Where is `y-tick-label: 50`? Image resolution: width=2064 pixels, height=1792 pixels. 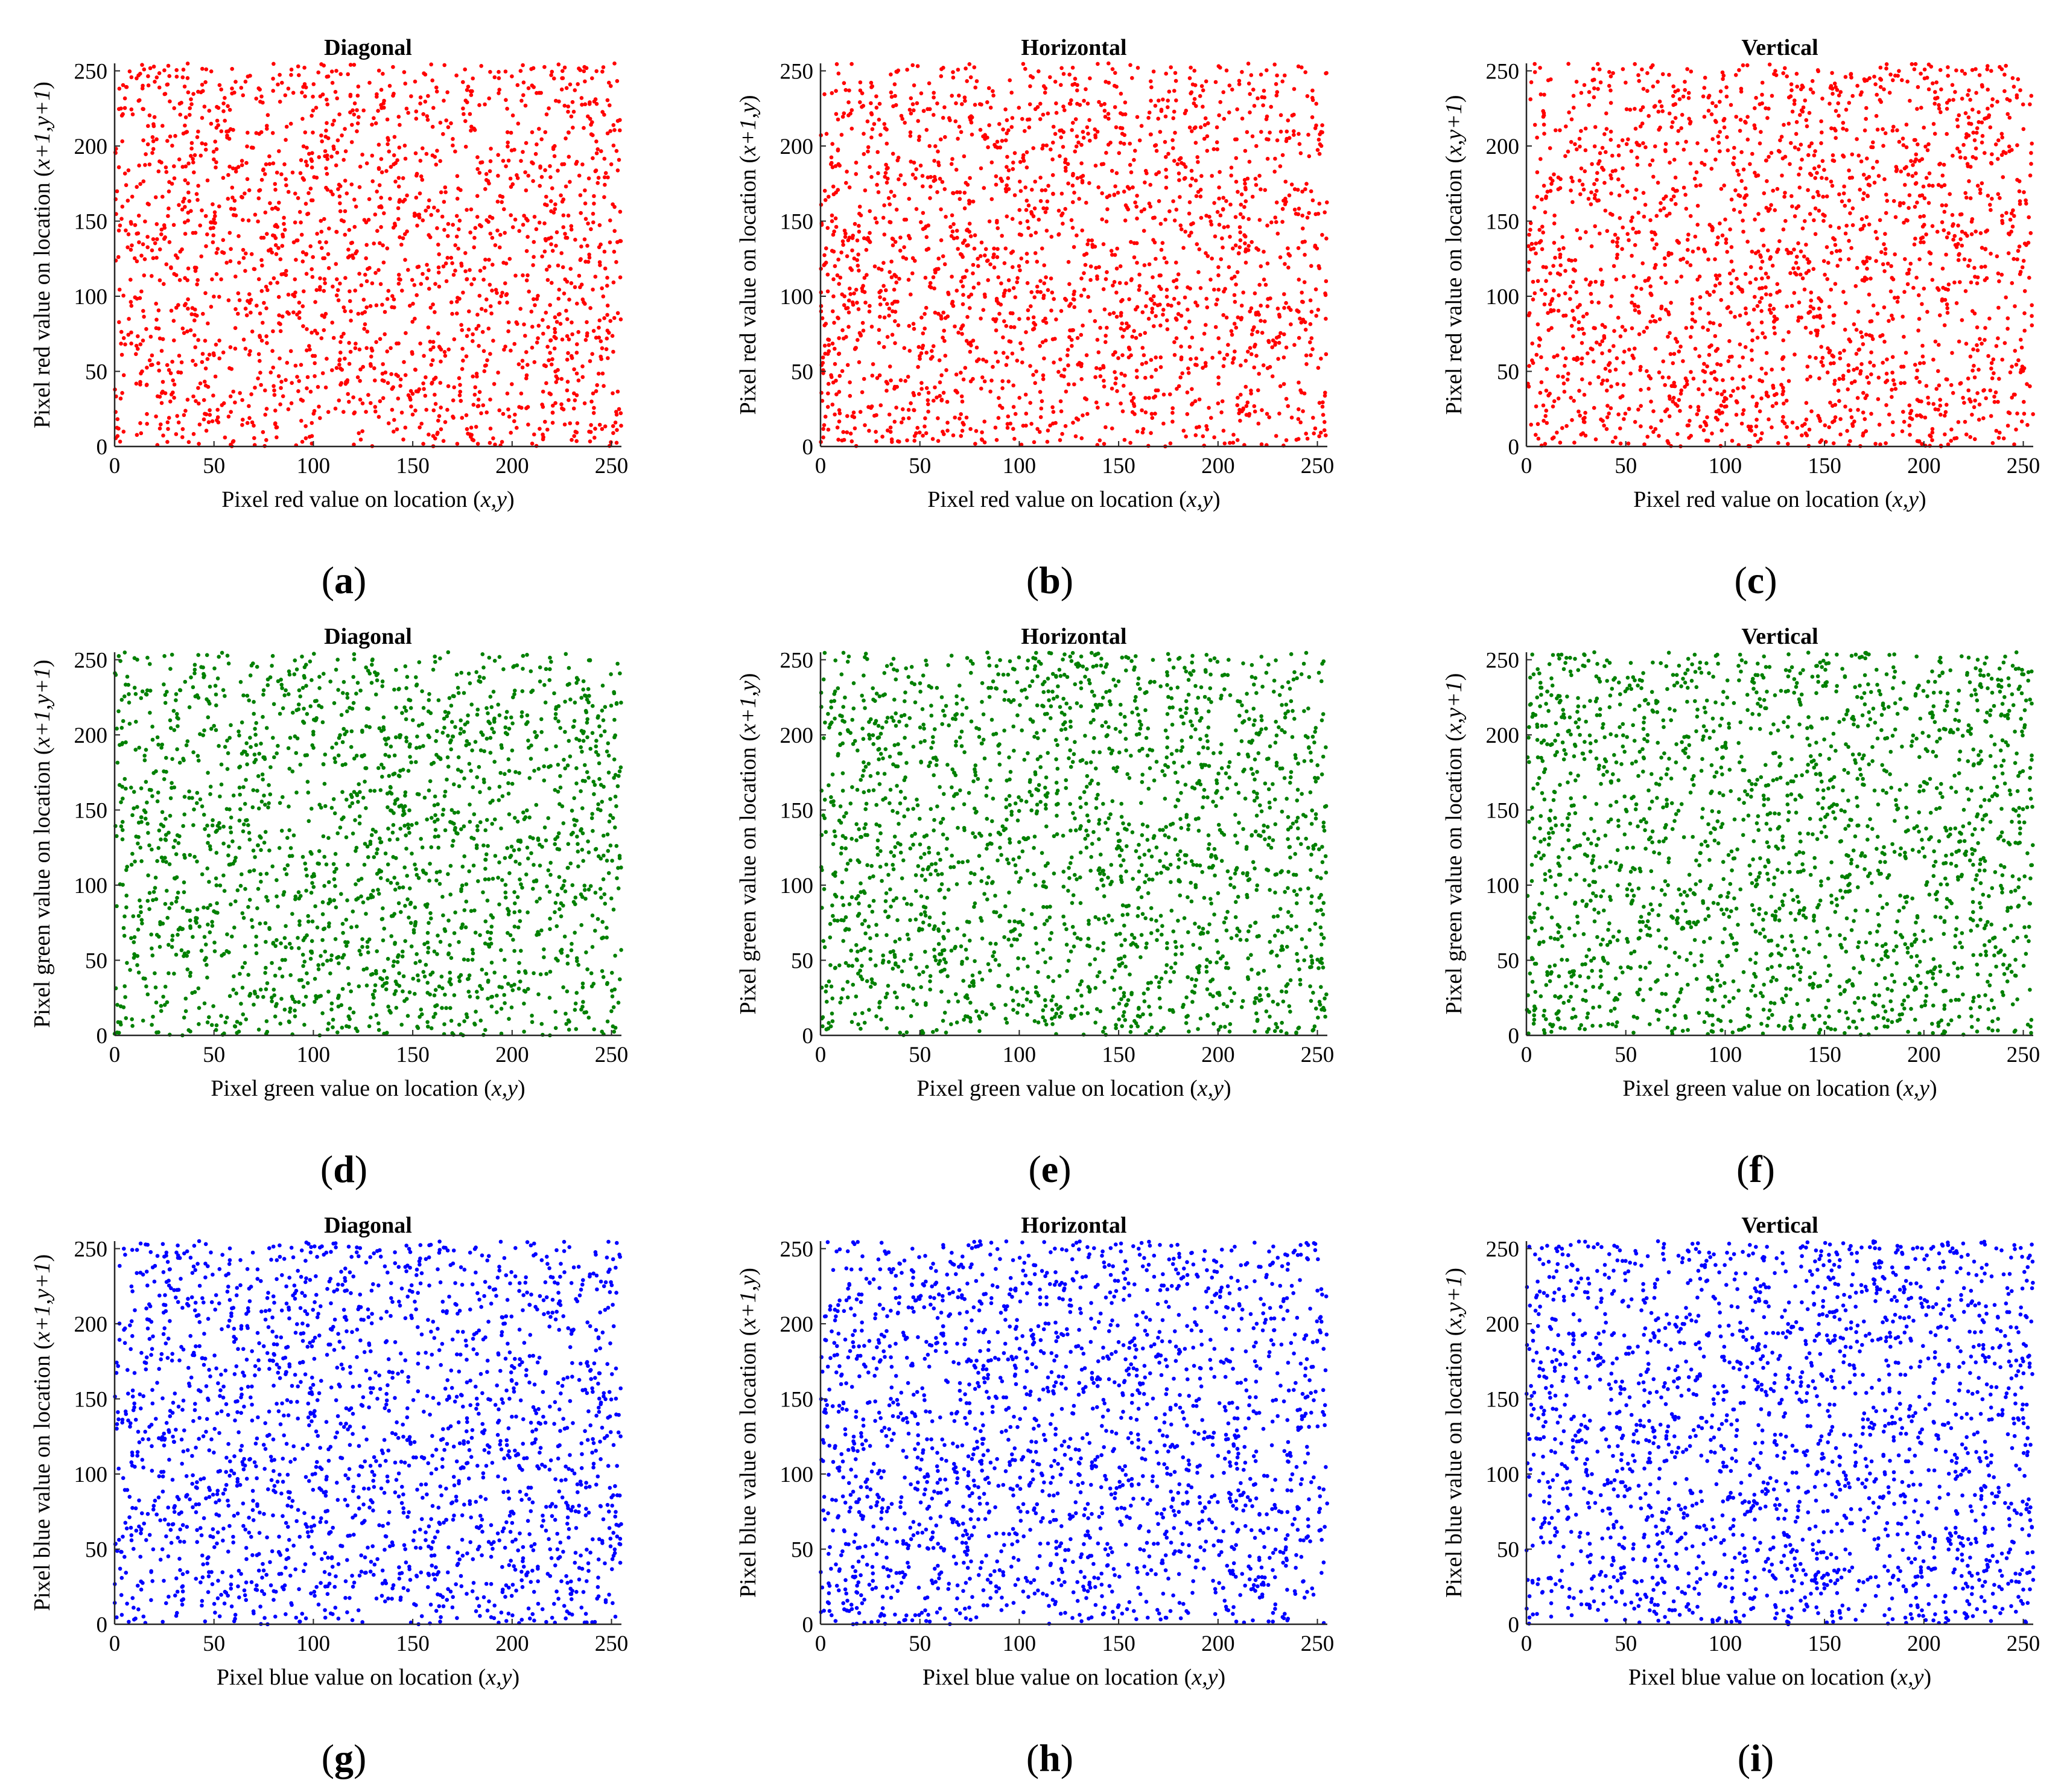
y-tick-label: 50 is located at coordinates (802, 372).